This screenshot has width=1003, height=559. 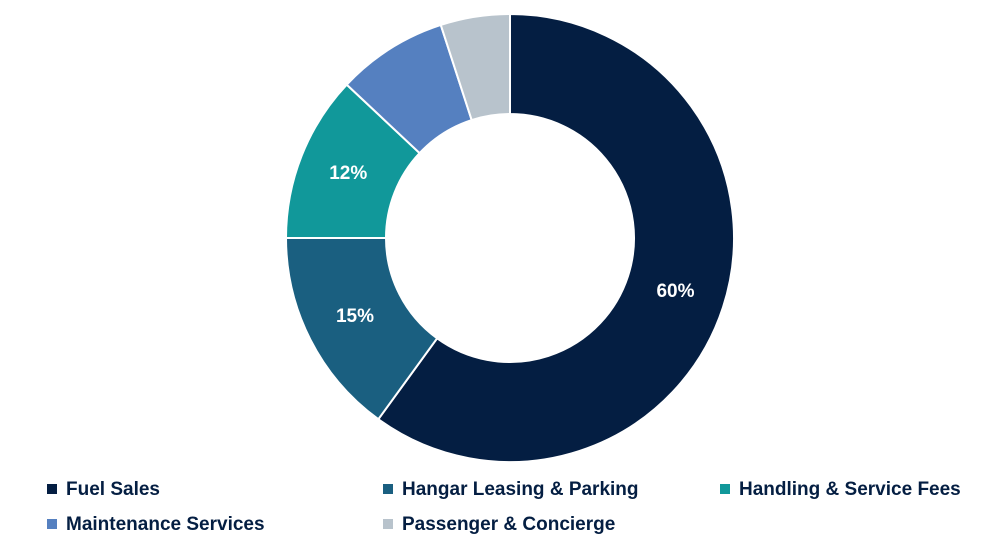 What do you see at coordinates (165, 524) in the screenshot?
I see `legend-label: Maintenance Services` at bounding box center [165, 524].